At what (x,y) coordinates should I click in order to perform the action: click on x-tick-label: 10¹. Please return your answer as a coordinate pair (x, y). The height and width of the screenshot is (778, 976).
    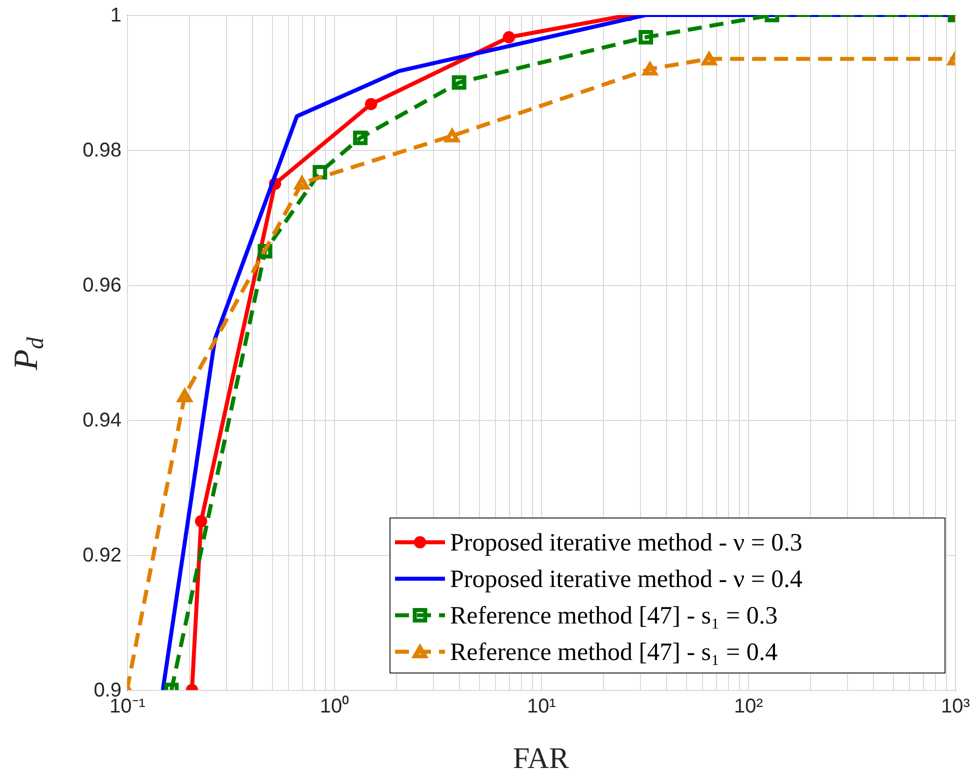
    Looking at the image, I should click on (541, 707).